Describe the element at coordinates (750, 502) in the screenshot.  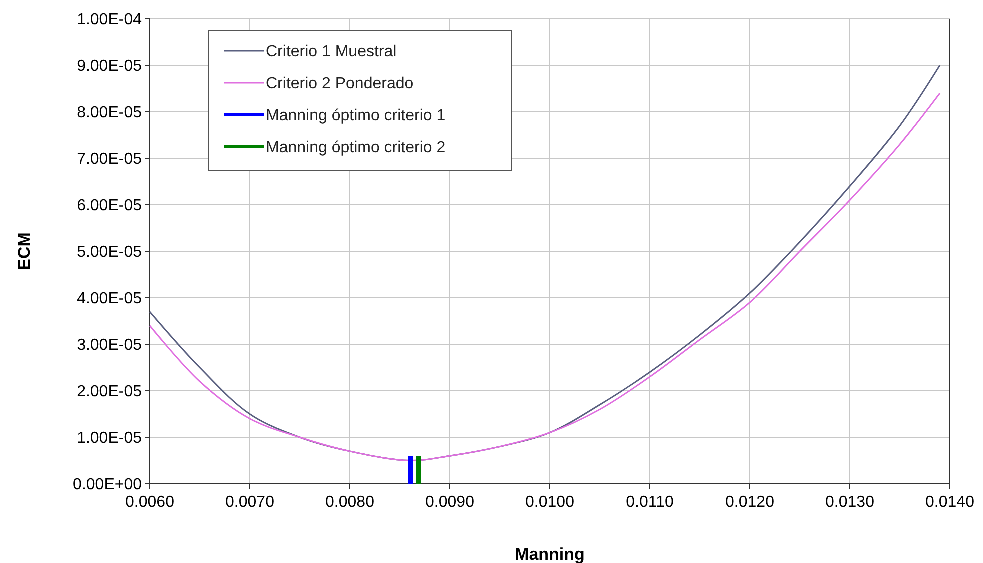
I see `x-tick-label: 0.0120` at that location.